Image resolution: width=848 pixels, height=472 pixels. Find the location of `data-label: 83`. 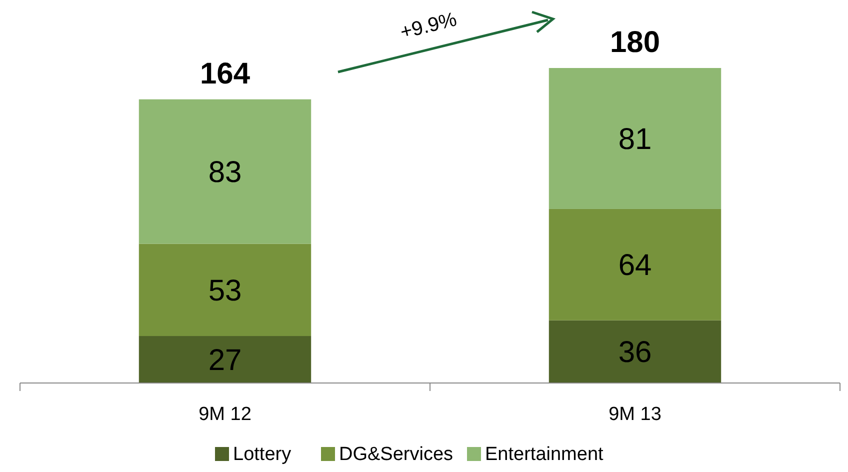

data-label: 83 is located at coordinates (225, 173).